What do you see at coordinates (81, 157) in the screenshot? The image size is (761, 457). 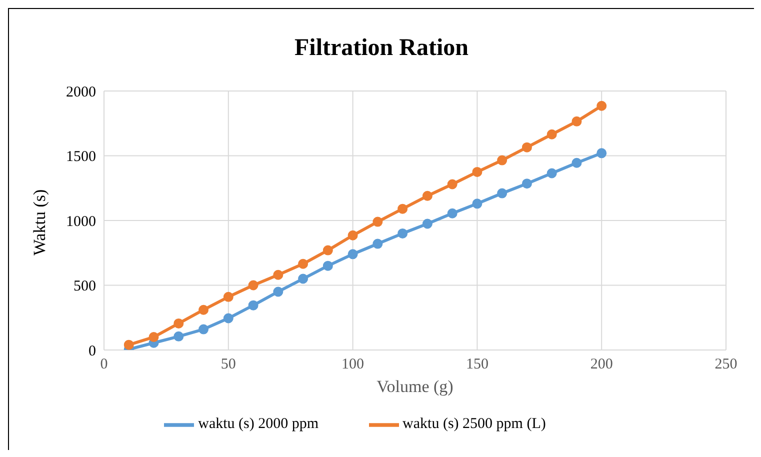 I see `y-tick-label: 1500` at bounding box center [81, 157].